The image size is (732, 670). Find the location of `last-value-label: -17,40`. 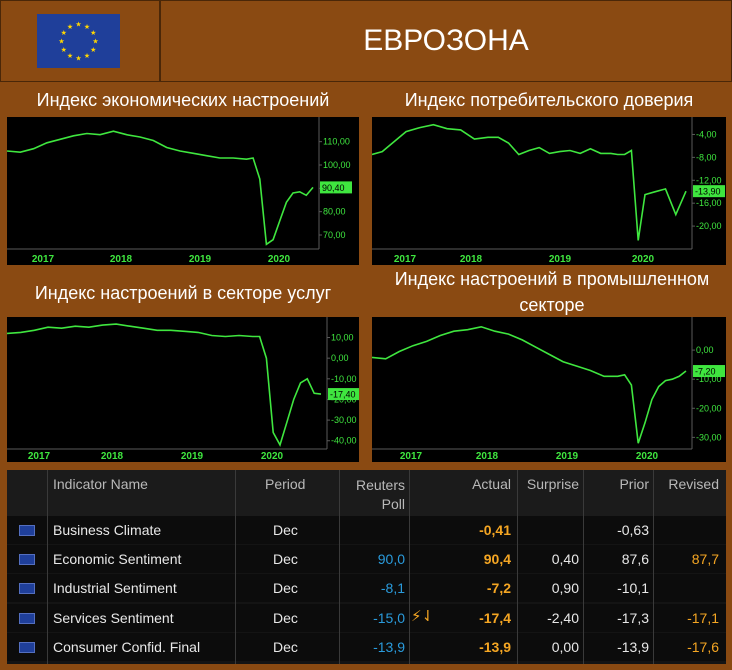

last-value-label: -17,40 is located at coordinates (343, 395).